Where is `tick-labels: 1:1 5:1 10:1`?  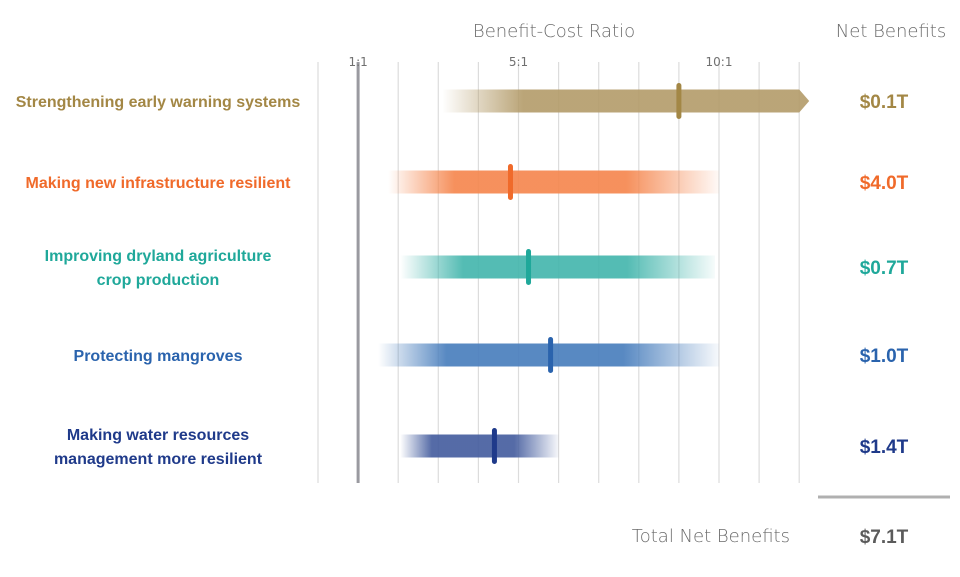
tick-labels: 1:1 5:1 10:1 is located at coordinates (540, 62).